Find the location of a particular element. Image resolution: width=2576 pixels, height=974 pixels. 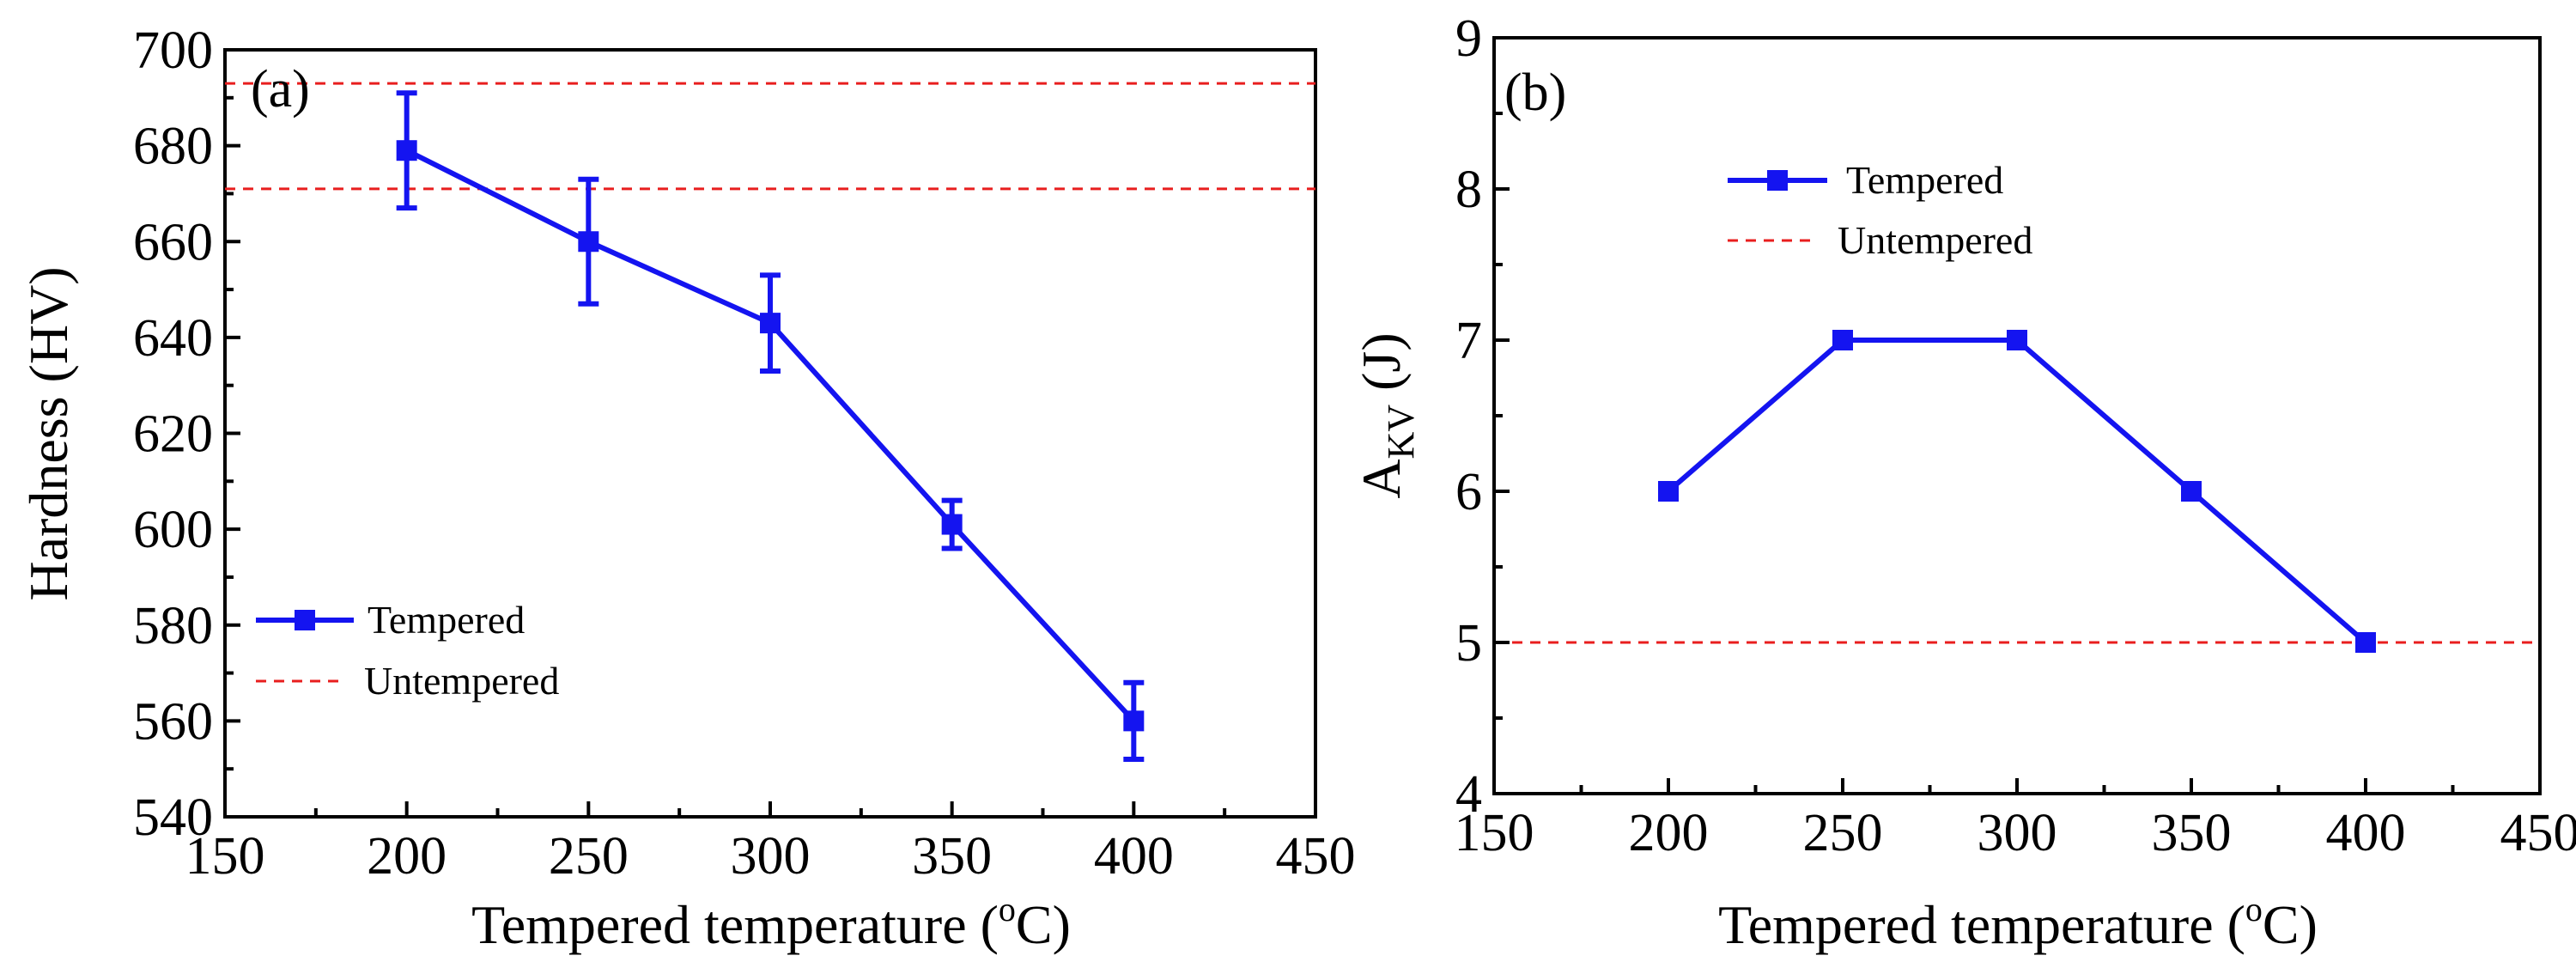

y-tick-label: 640 is located at coordinates (173, 338).